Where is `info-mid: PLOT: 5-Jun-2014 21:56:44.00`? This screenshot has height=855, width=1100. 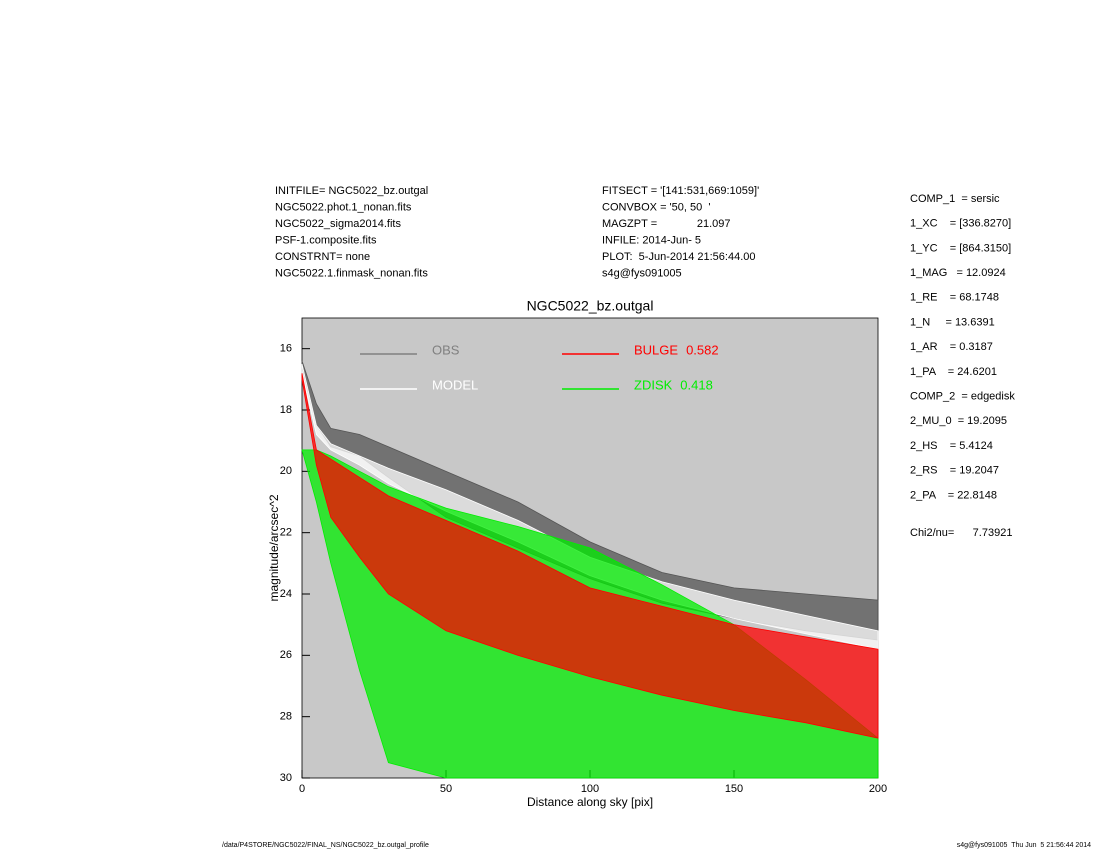
info-mid: PLOT: 5-Jun-2014 21:56:44.00 is located at coordinates (679, 257).